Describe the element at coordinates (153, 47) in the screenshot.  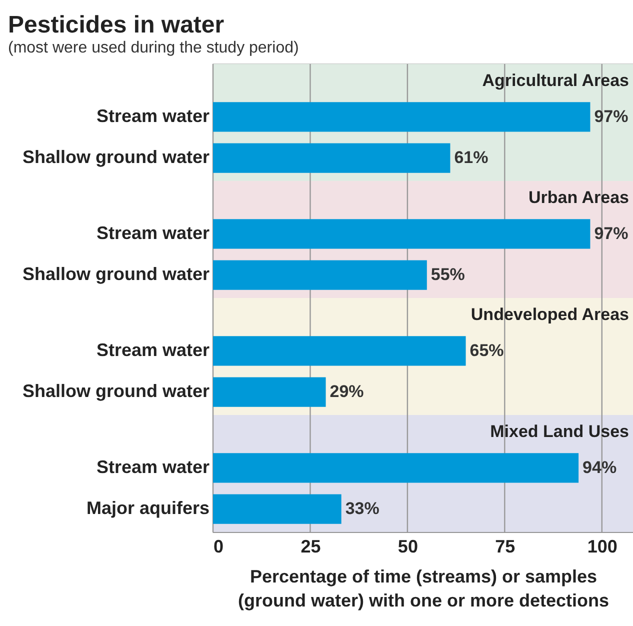
I see `chart-subtitle: (most were used during the study period)` at that location.